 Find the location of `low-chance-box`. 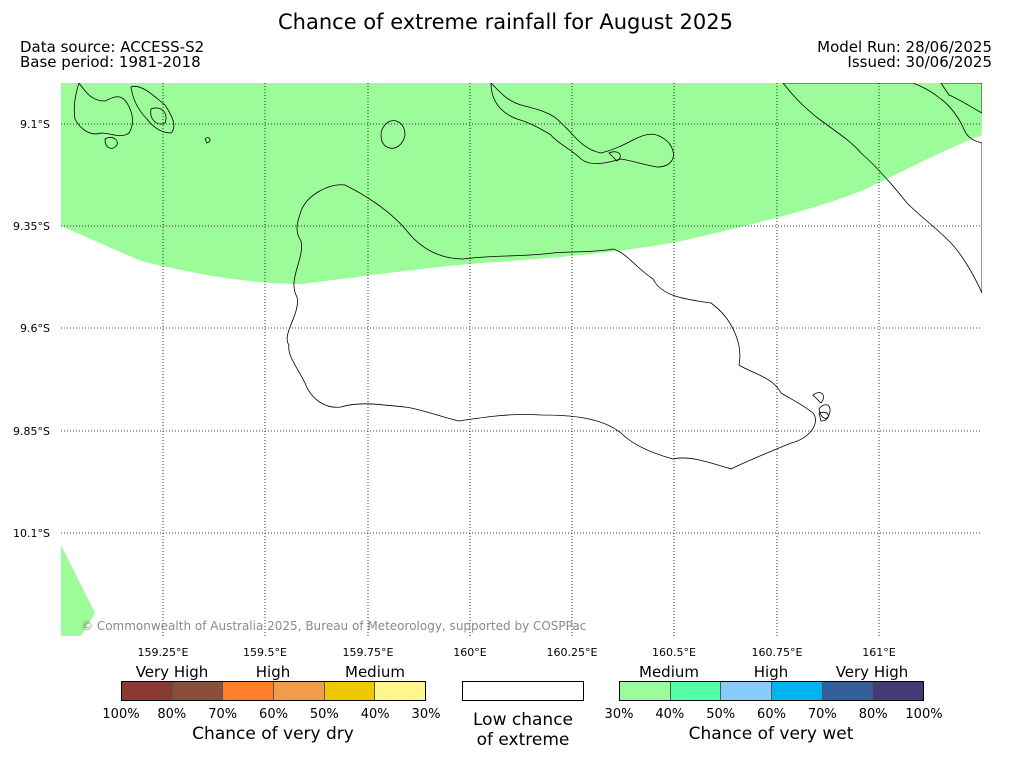

low-chance-box is located at coordinates (523, 691).